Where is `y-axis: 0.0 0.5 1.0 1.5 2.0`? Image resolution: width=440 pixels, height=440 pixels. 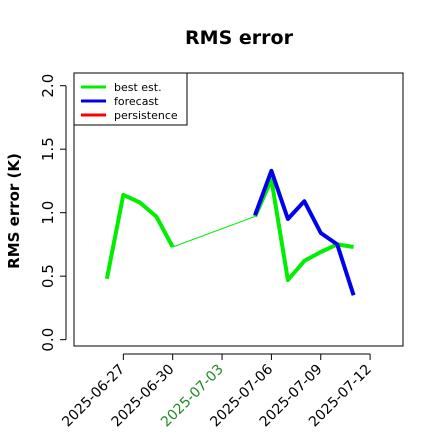 y-axis: 0.0 0.5 1.0 1.5 2.0 is located at coordinates (53, 213).